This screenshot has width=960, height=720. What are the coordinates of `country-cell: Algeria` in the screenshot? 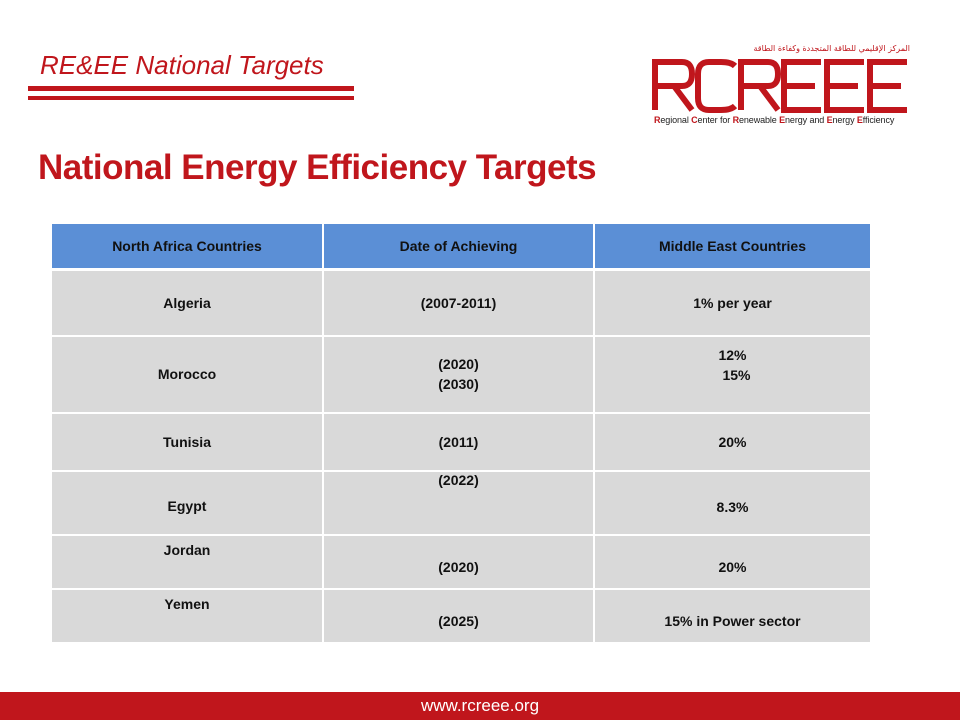 It's located at (188, 303).